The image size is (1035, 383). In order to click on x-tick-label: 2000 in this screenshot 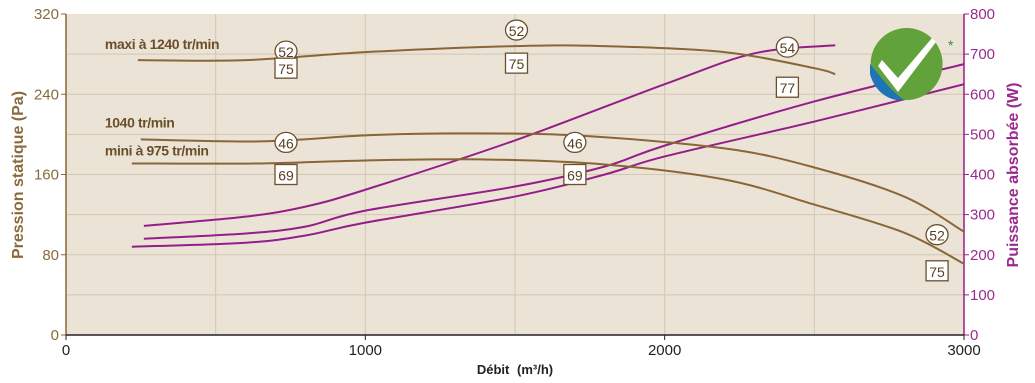, I will do `click(664, 350)`.